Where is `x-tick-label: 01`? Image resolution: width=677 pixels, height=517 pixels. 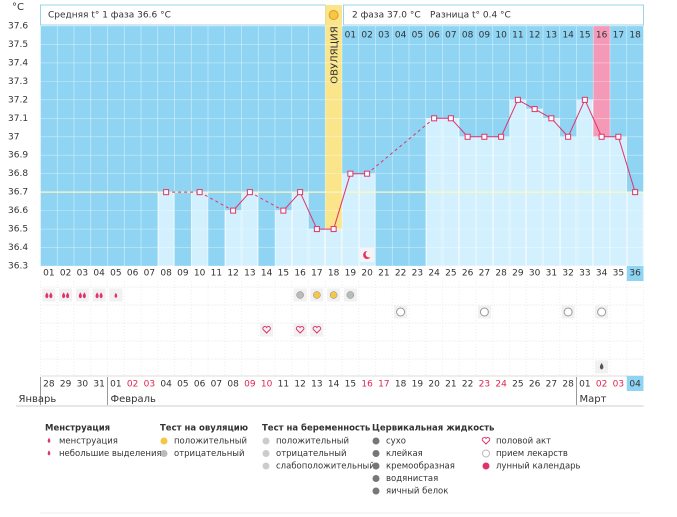 x-tick-label: 01 is located at coordinates (48, 274).